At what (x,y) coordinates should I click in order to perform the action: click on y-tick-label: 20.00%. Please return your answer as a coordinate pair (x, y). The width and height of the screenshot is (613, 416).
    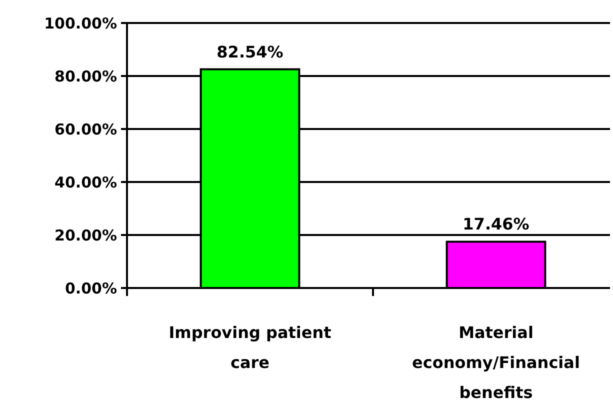
    Looking at the image, I should click on (85, 235).